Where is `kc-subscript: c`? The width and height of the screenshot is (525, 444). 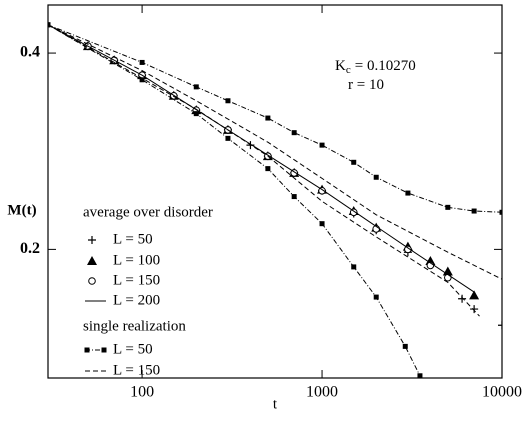 kc-subscript: c is located at coordinates (348, 70).